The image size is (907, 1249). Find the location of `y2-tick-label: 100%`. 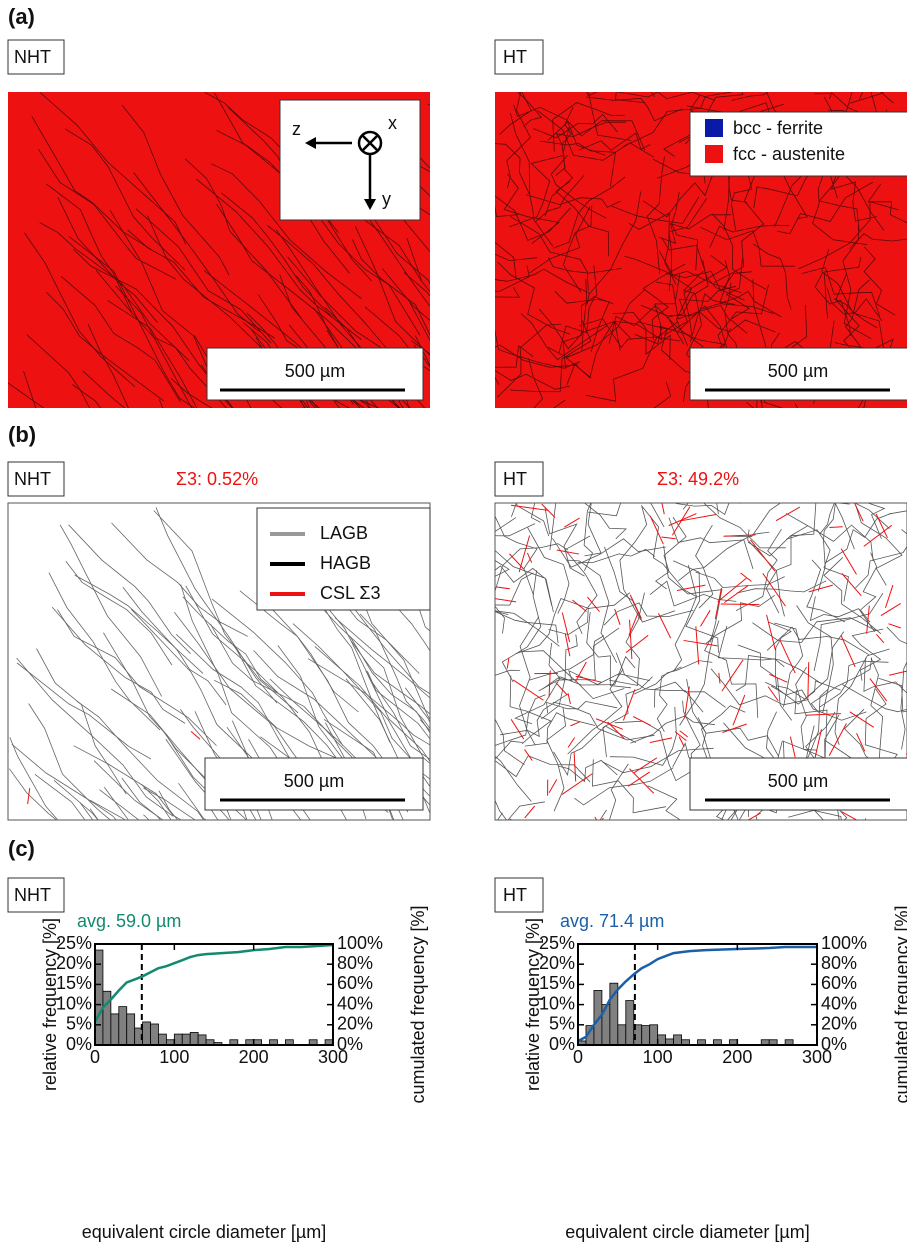

y2-tick-label: 100% is located at coordinates (360, 943).